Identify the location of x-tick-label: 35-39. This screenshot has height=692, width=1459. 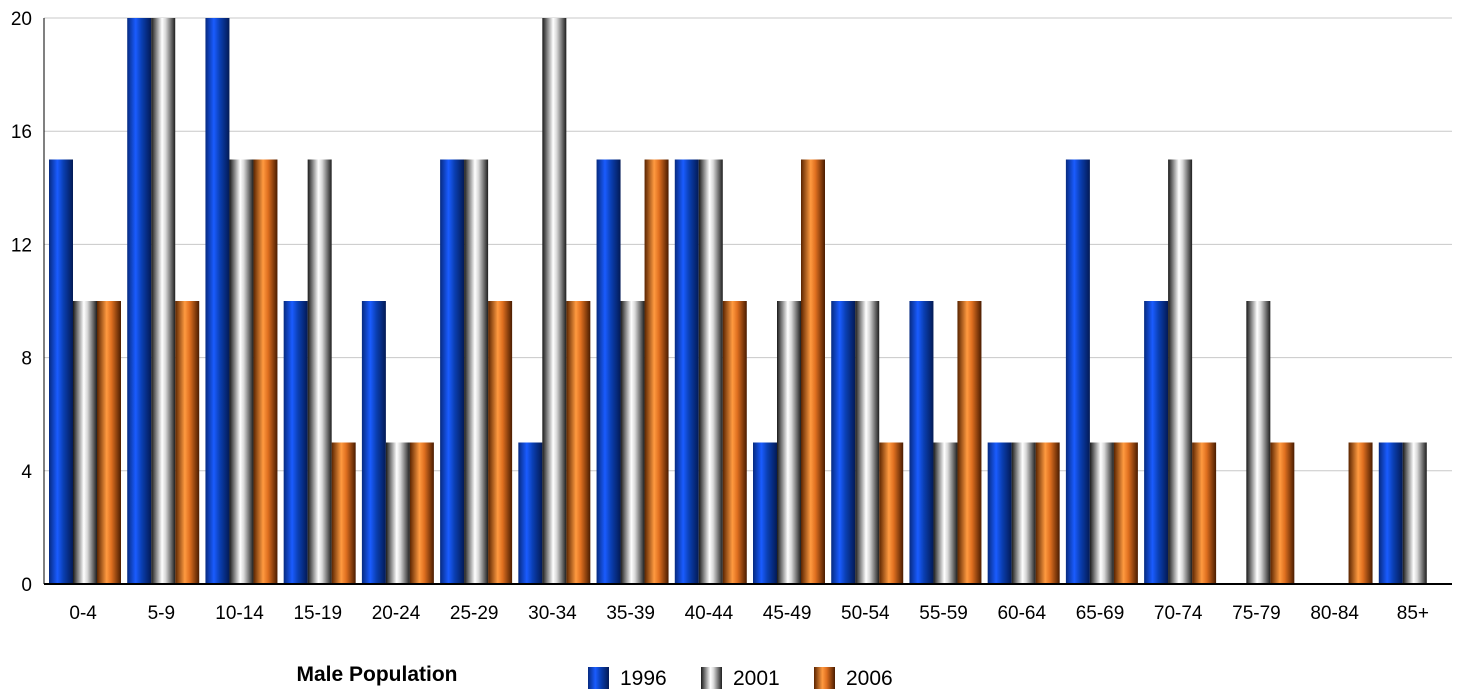
(630, 613).